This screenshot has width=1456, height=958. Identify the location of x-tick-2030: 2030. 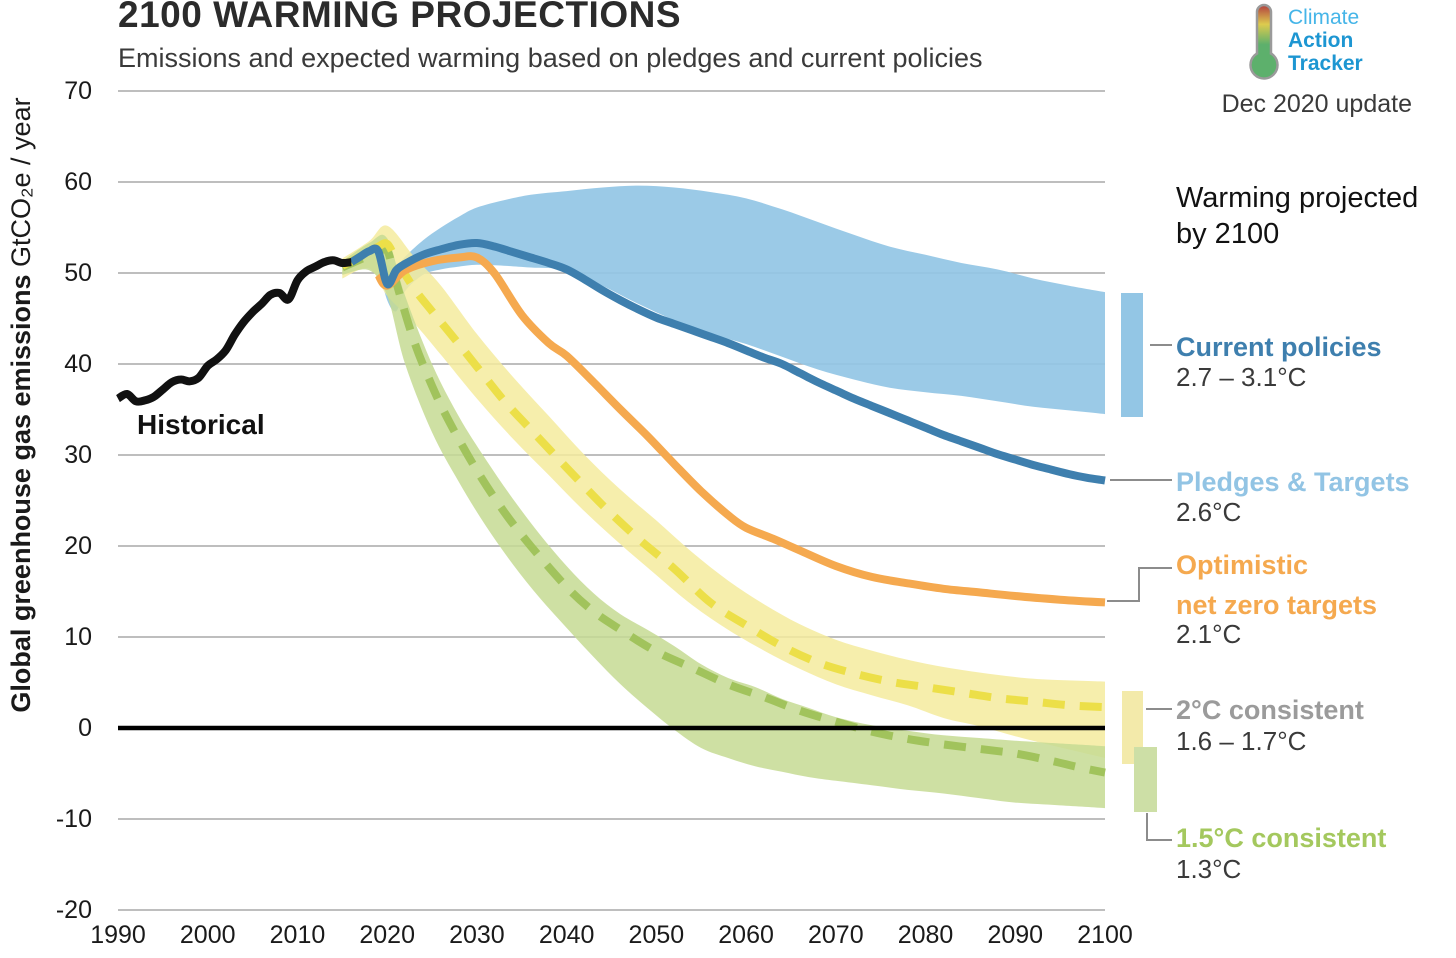
(477, 935).